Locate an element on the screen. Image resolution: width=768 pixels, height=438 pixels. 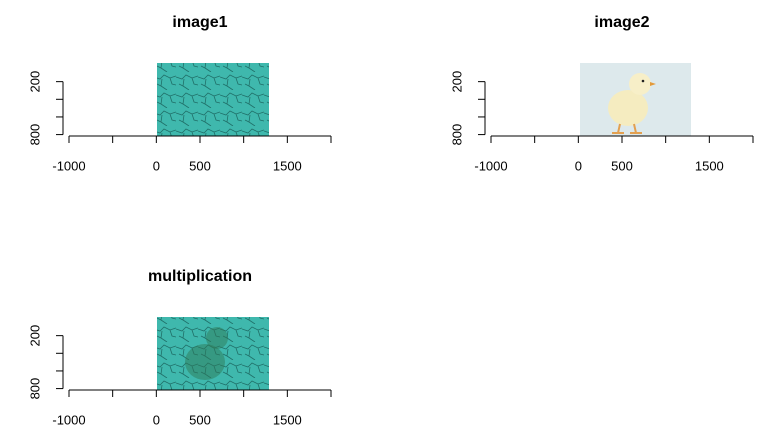
panel-title: image2 is located at coordinates (621, 22).